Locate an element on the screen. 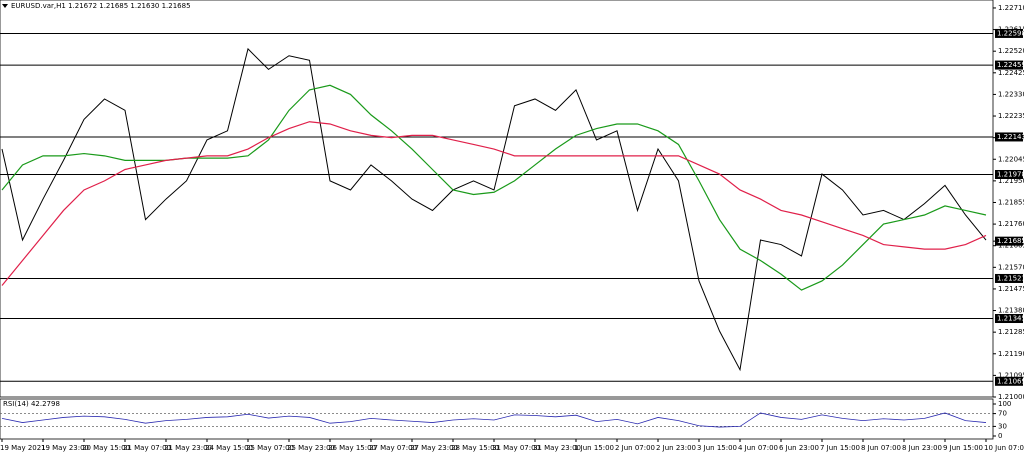  y-tick-label: 1.22045 is located at coordinates (1011, 159).